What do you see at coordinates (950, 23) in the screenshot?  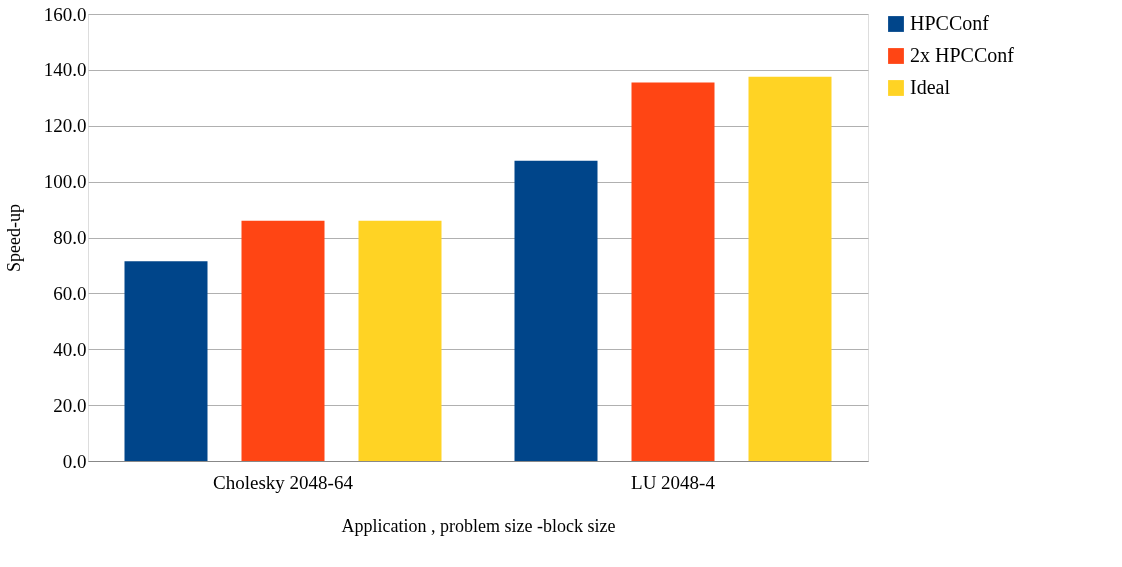 I see `legend-label: HPCConf` at bounding box center [950, 23].